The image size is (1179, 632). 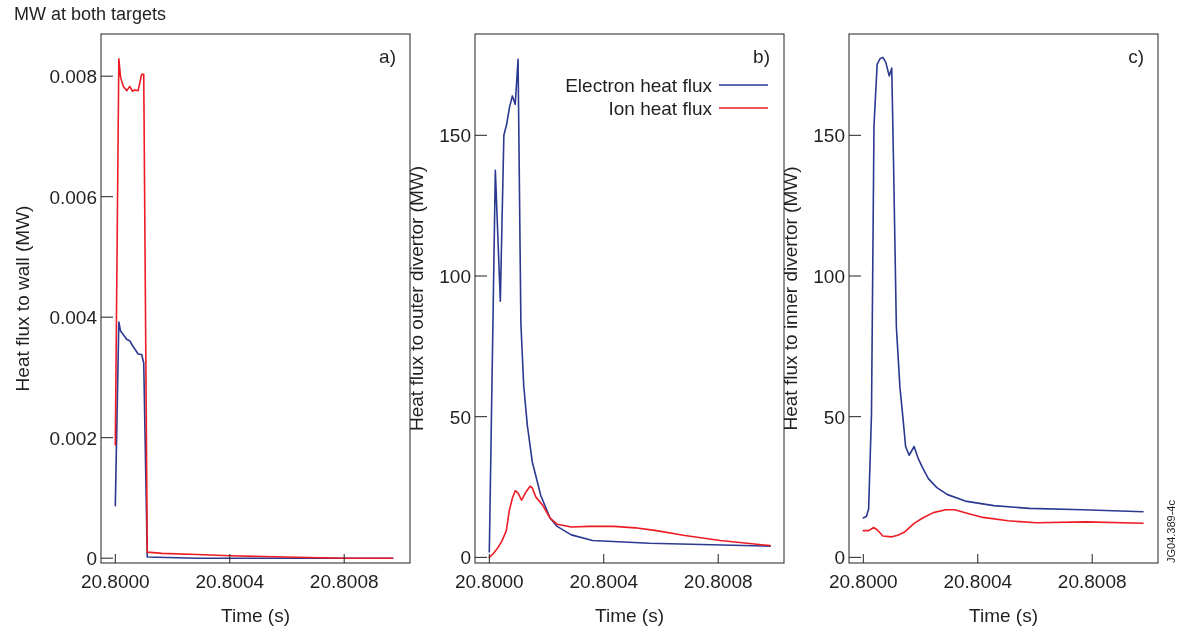 What do you see at coordinates (790, 298) in the screenshot?
I see `y-axis-title: Heat flux to inner divertor (MW)` at bounding box center [790, 298].